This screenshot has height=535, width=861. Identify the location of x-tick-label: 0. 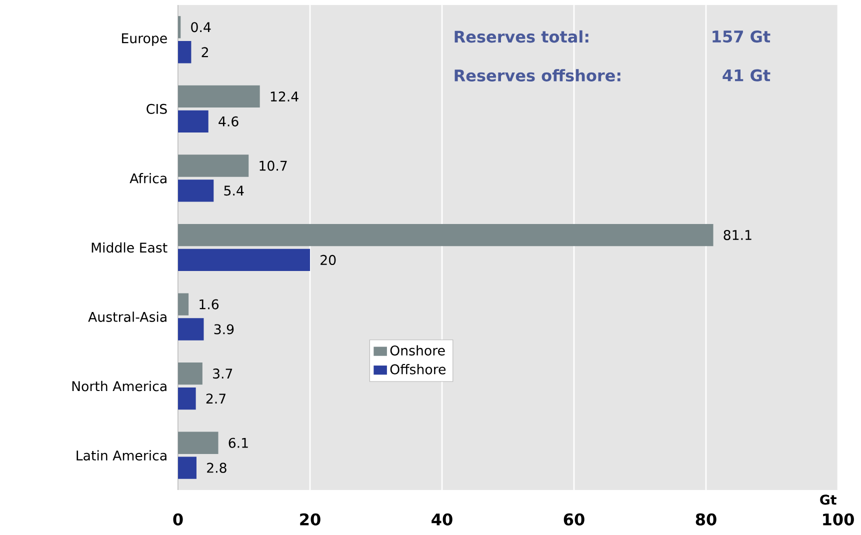
(178, 519).